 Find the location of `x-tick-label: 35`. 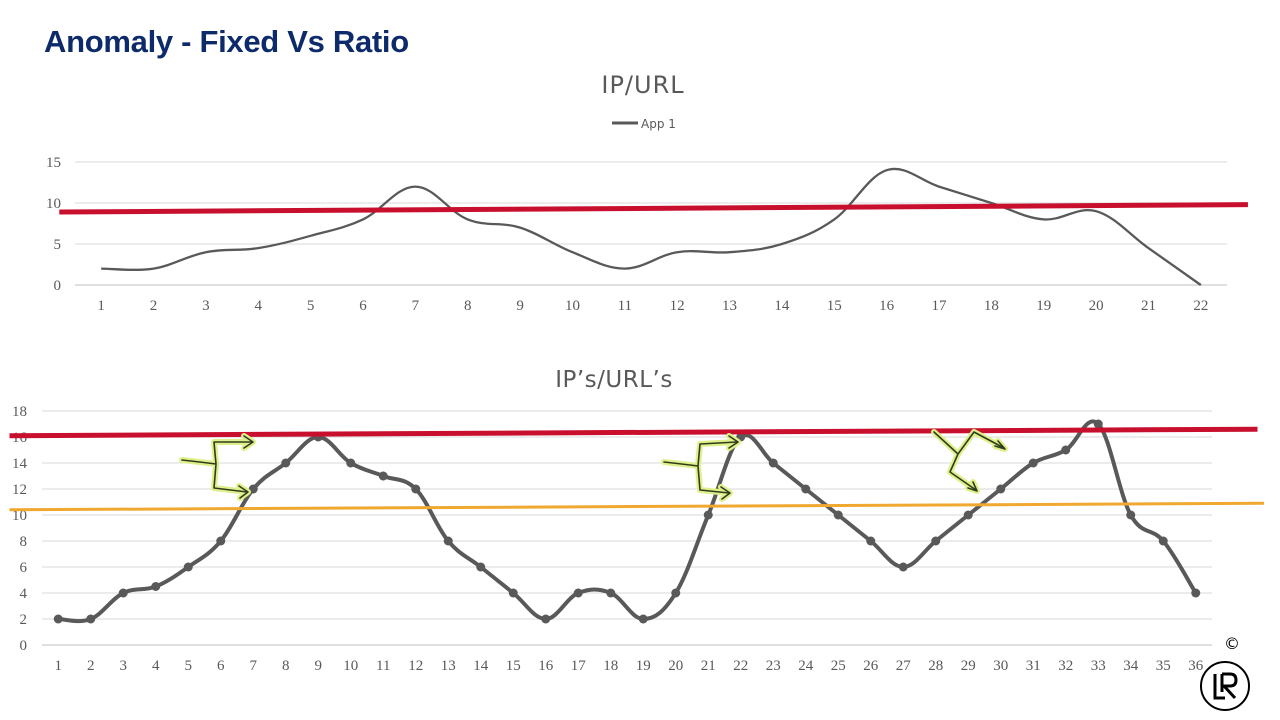

x-tick-label: 35 is located at coordinates (1163, 666).